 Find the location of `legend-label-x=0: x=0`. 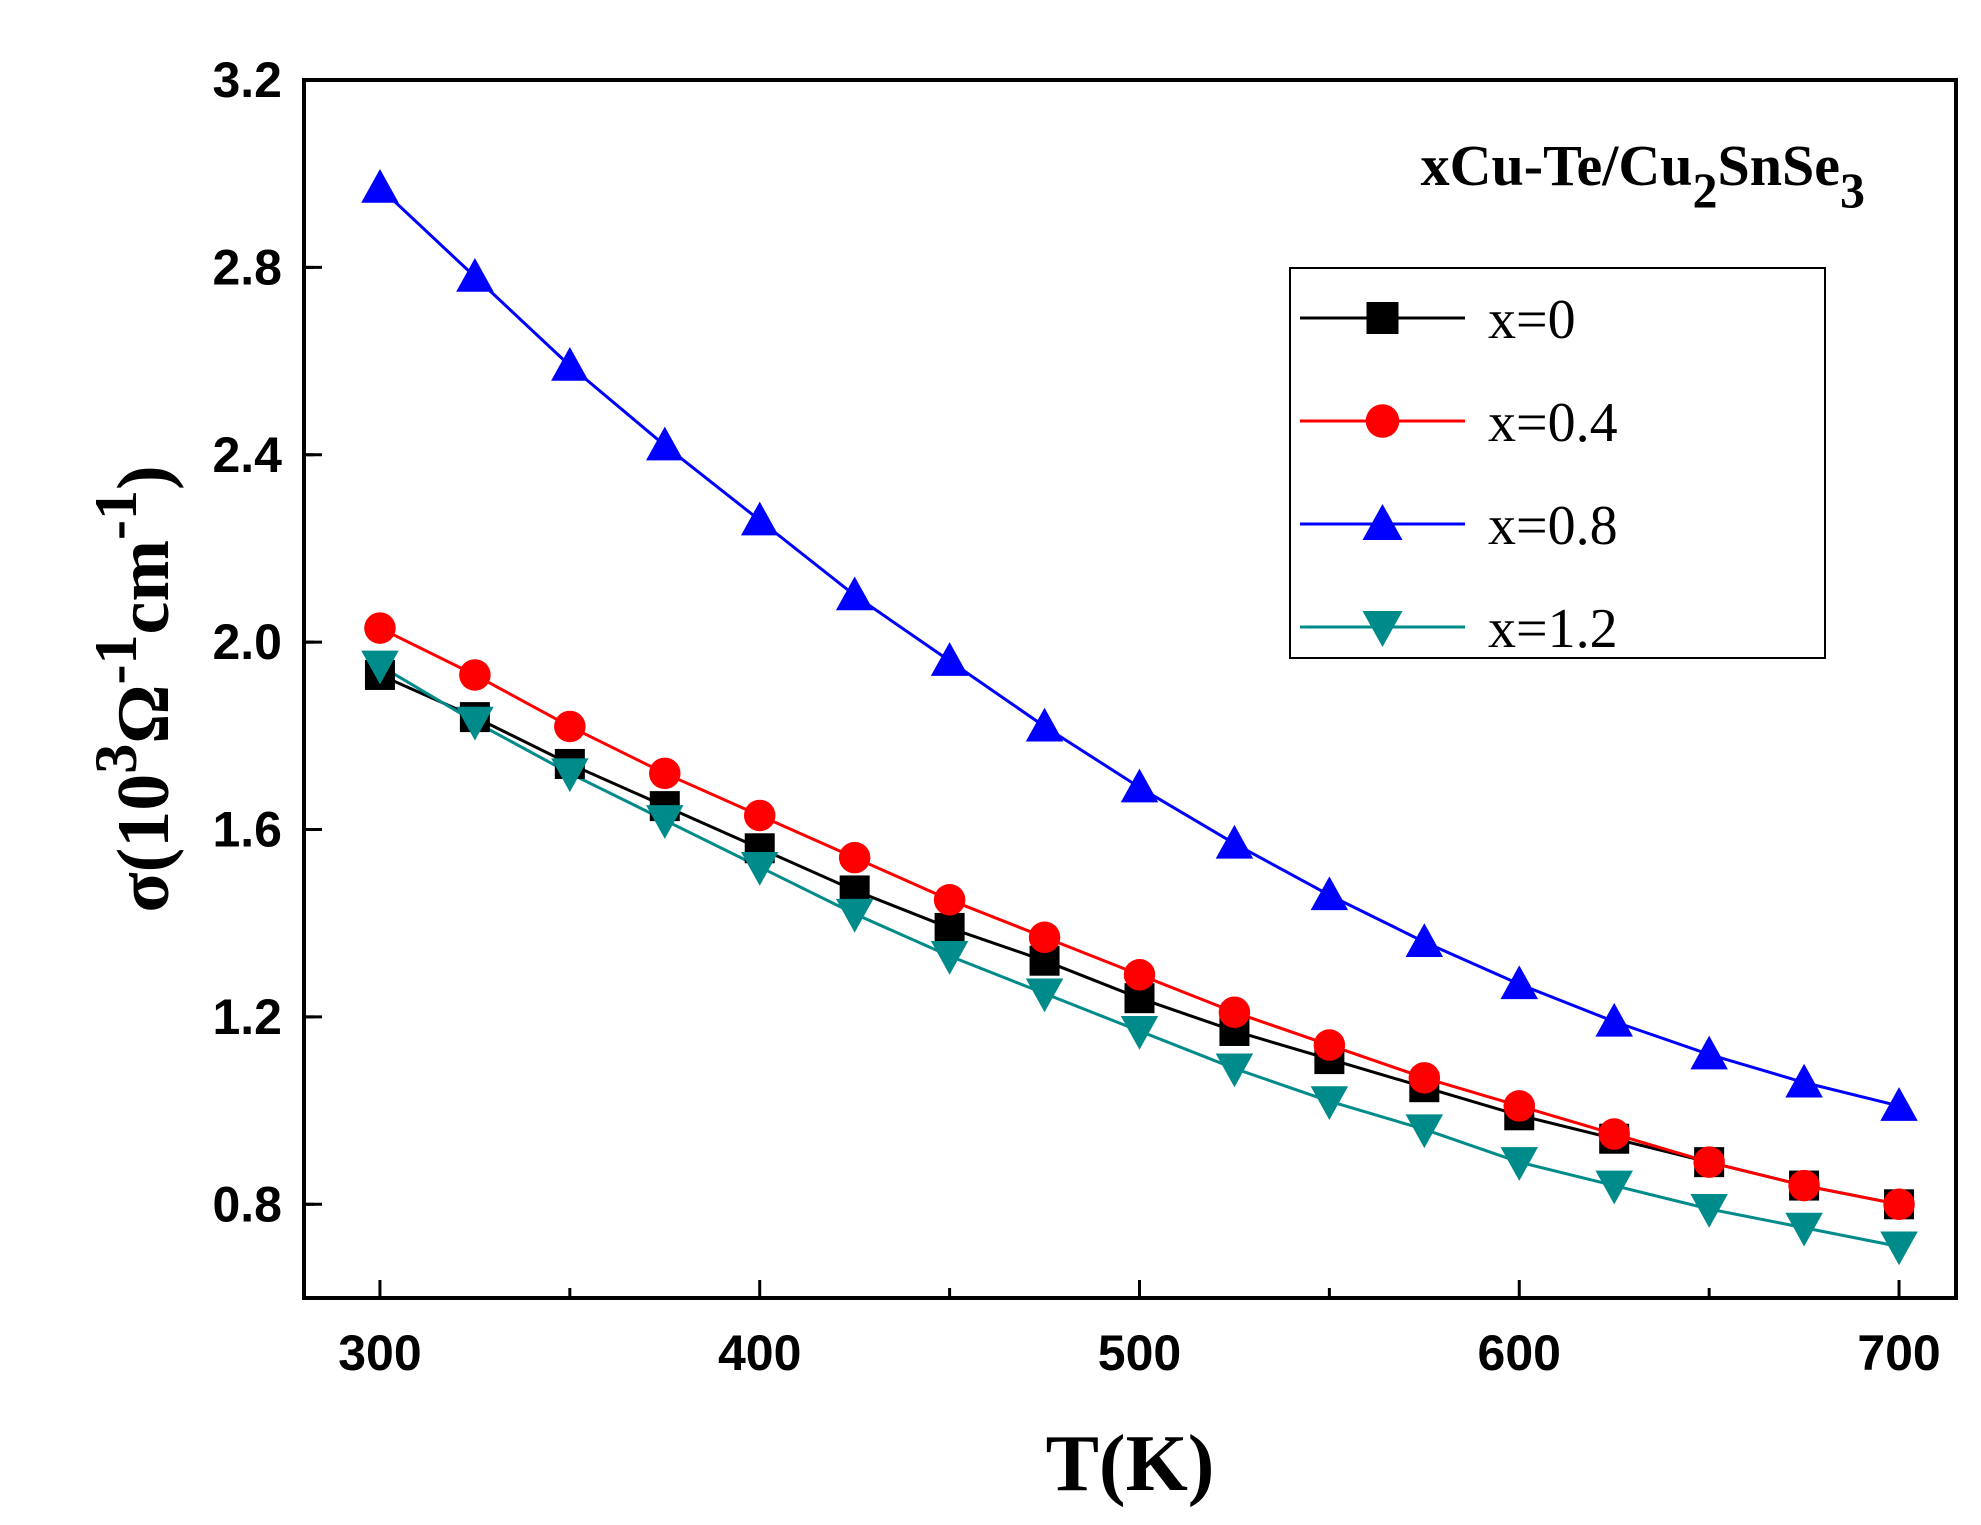

legend-label-x=0: x=0 is located at coordinates (1532, 320).